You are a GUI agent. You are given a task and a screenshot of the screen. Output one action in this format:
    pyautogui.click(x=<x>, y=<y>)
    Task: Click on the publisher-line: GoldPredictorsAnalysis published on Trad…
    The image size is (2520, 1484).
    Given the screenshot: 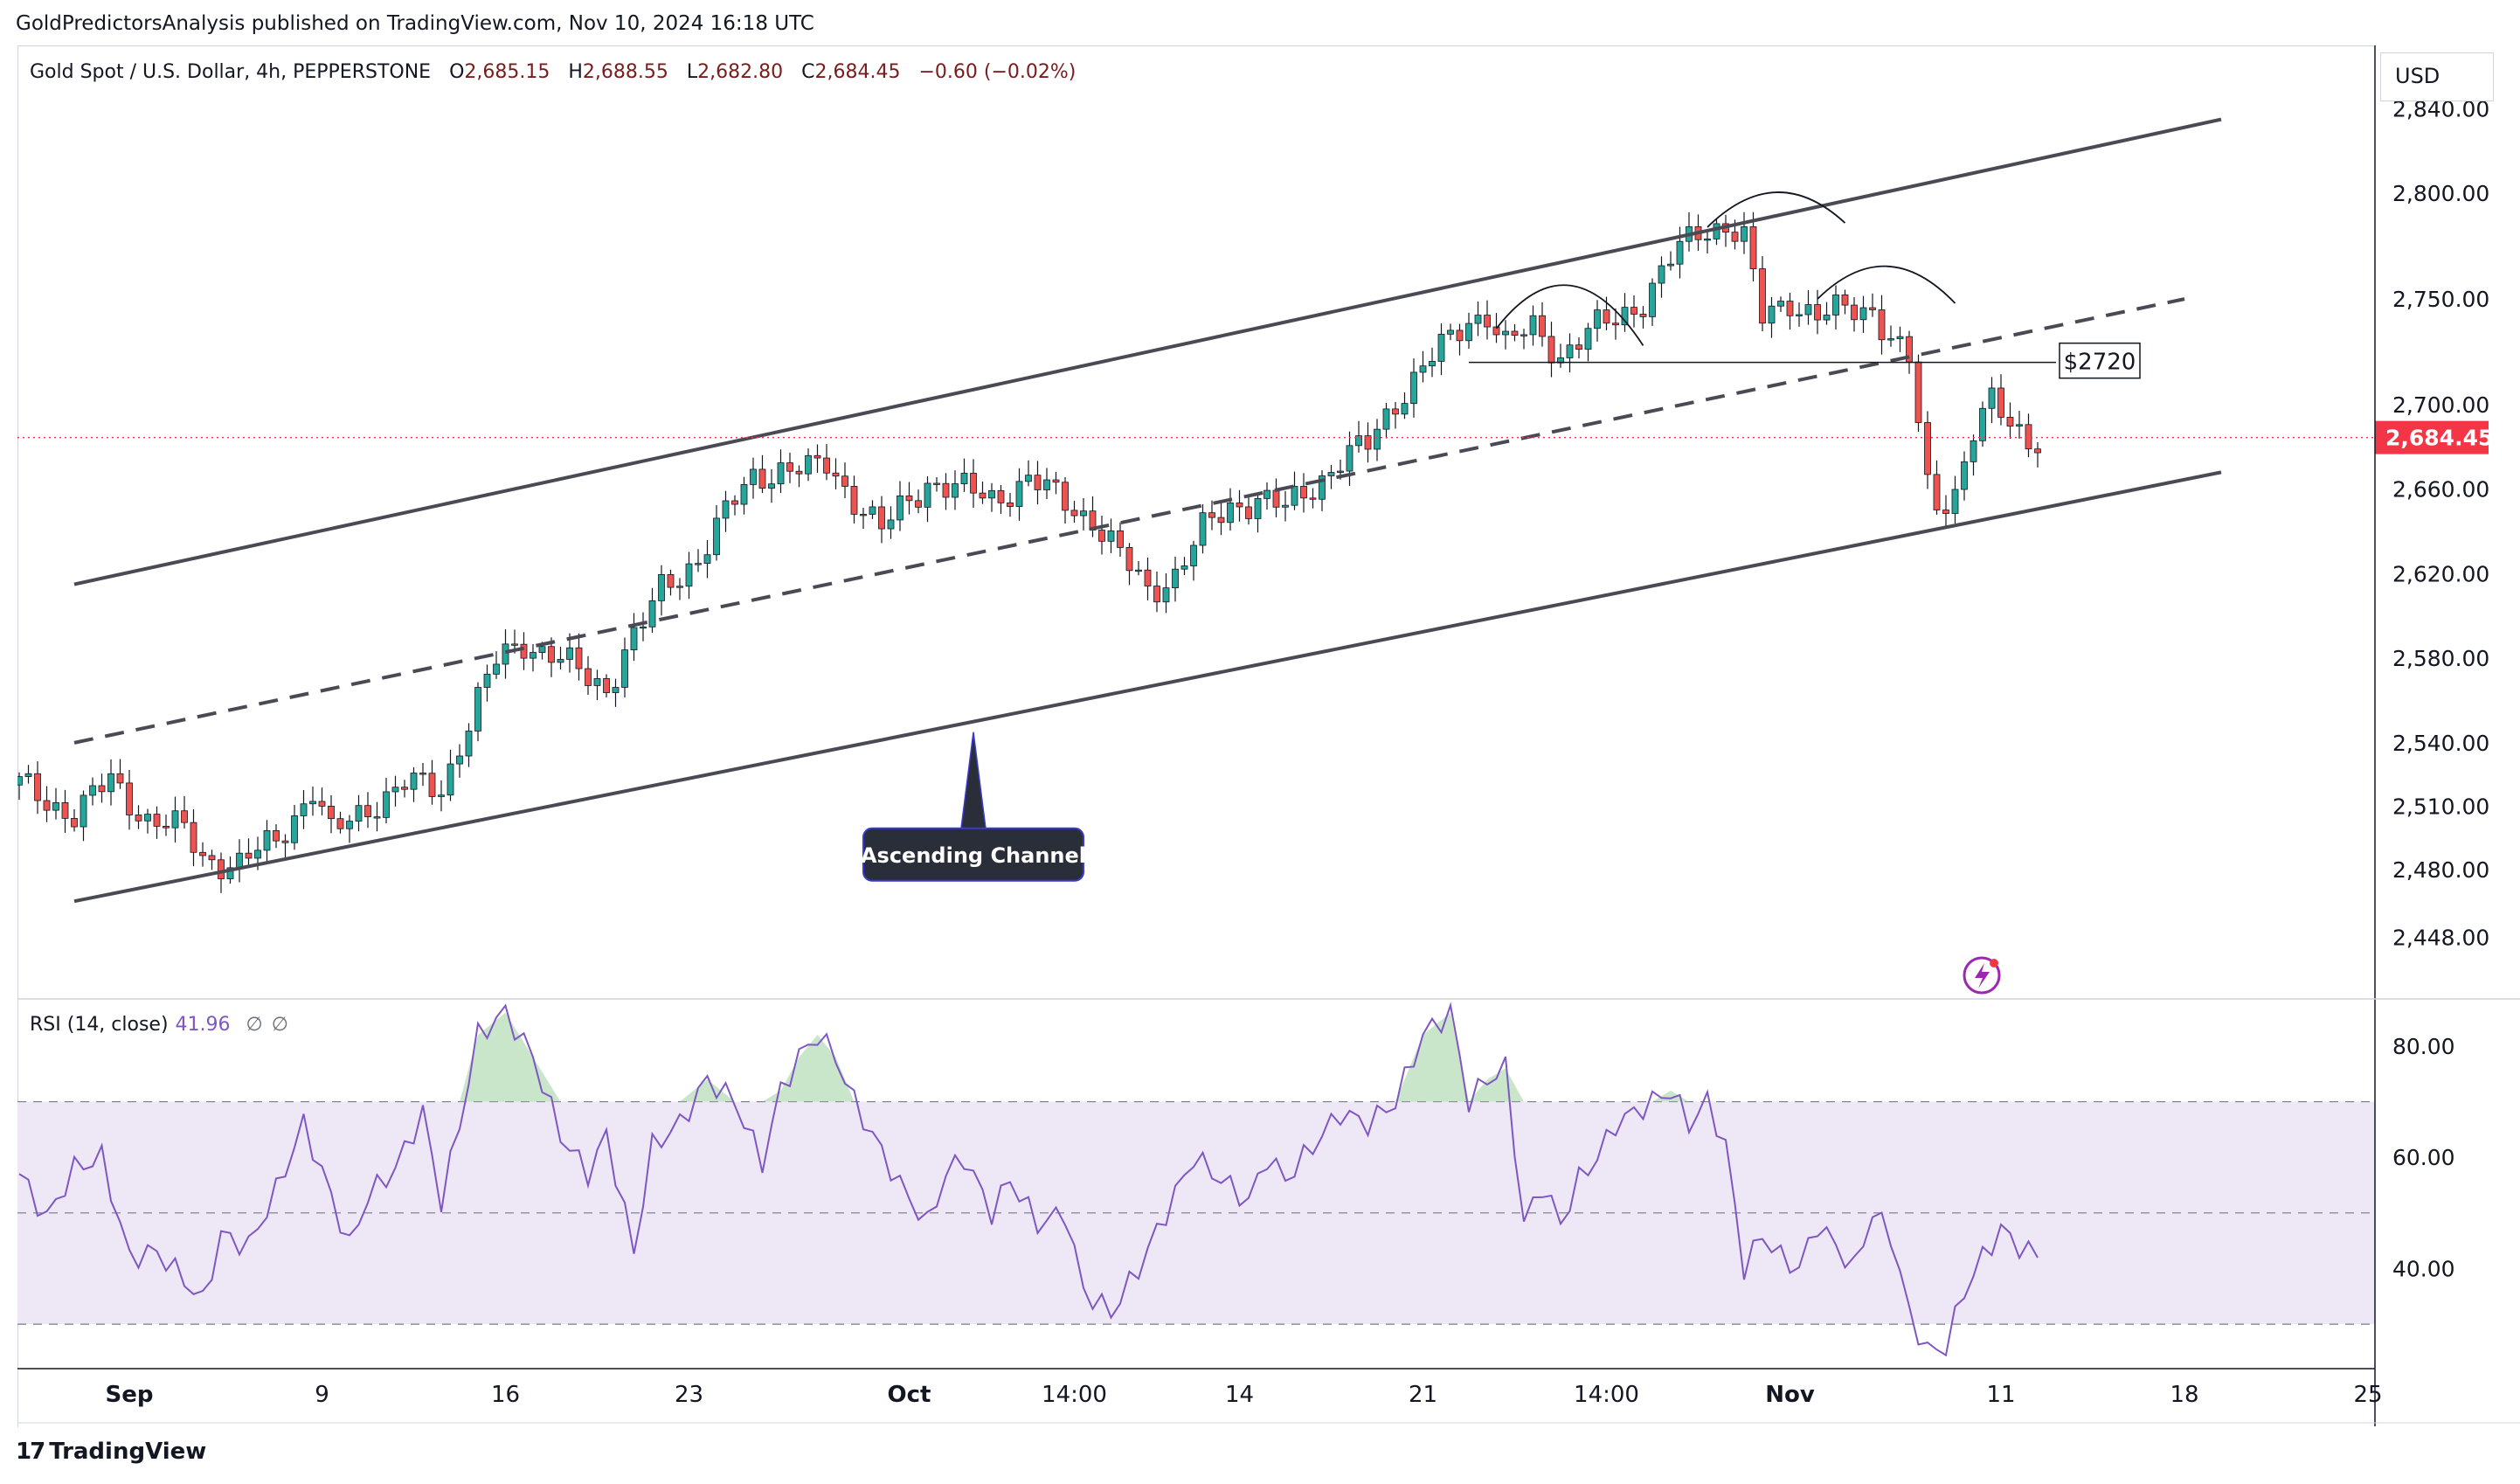 What is the action you would take?
    pyautogui.click(x=415, y=23)
    